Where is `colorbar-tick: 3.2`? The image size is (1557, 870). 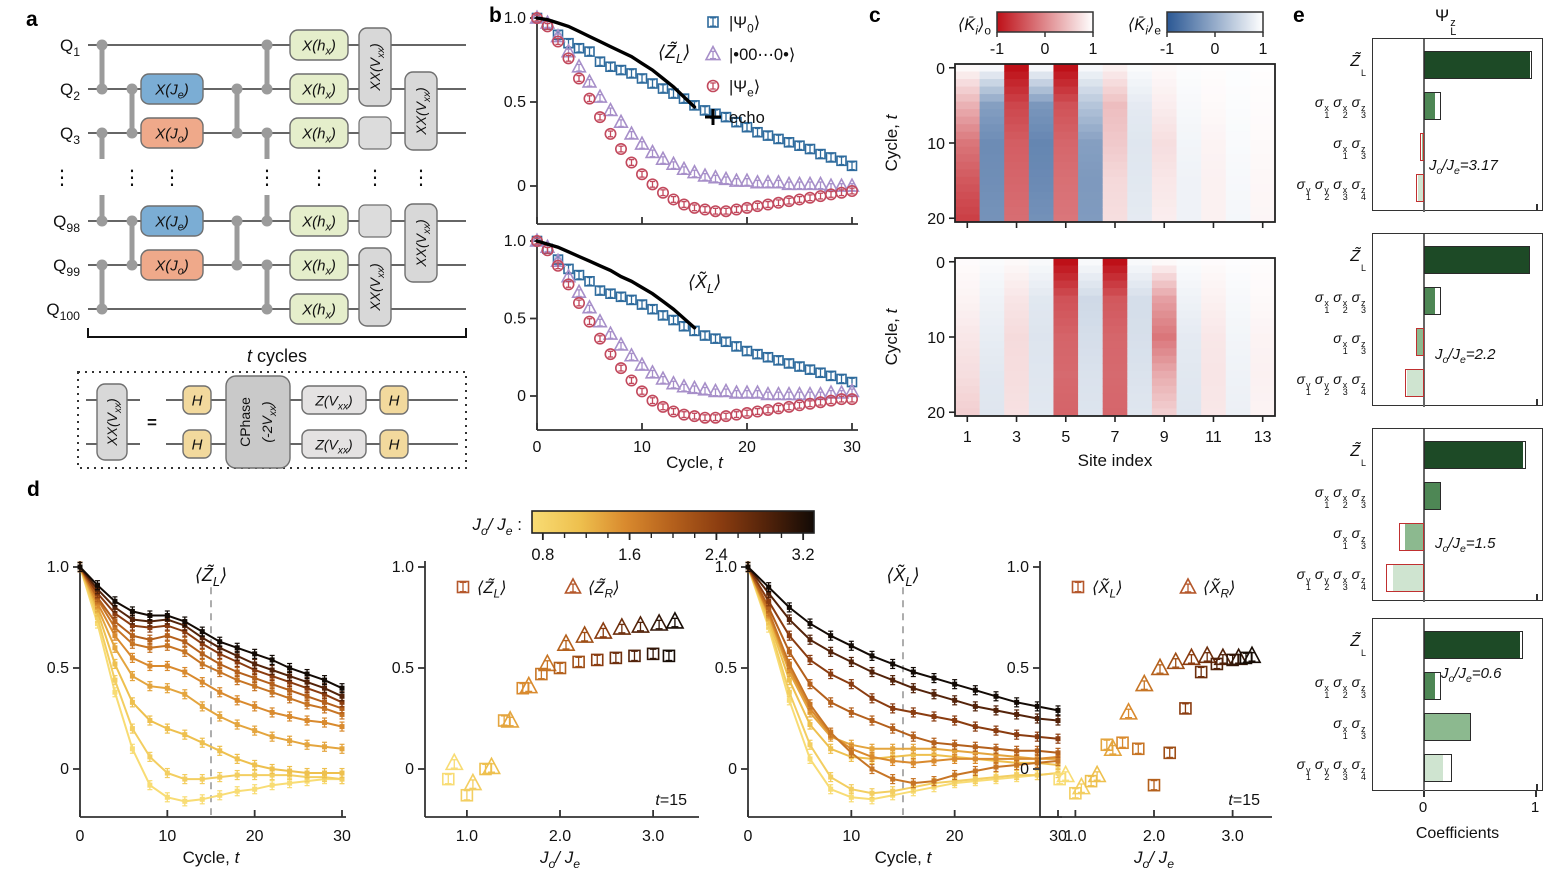 colorbar-tick: 3.2 is located at coordinates (803, 555).